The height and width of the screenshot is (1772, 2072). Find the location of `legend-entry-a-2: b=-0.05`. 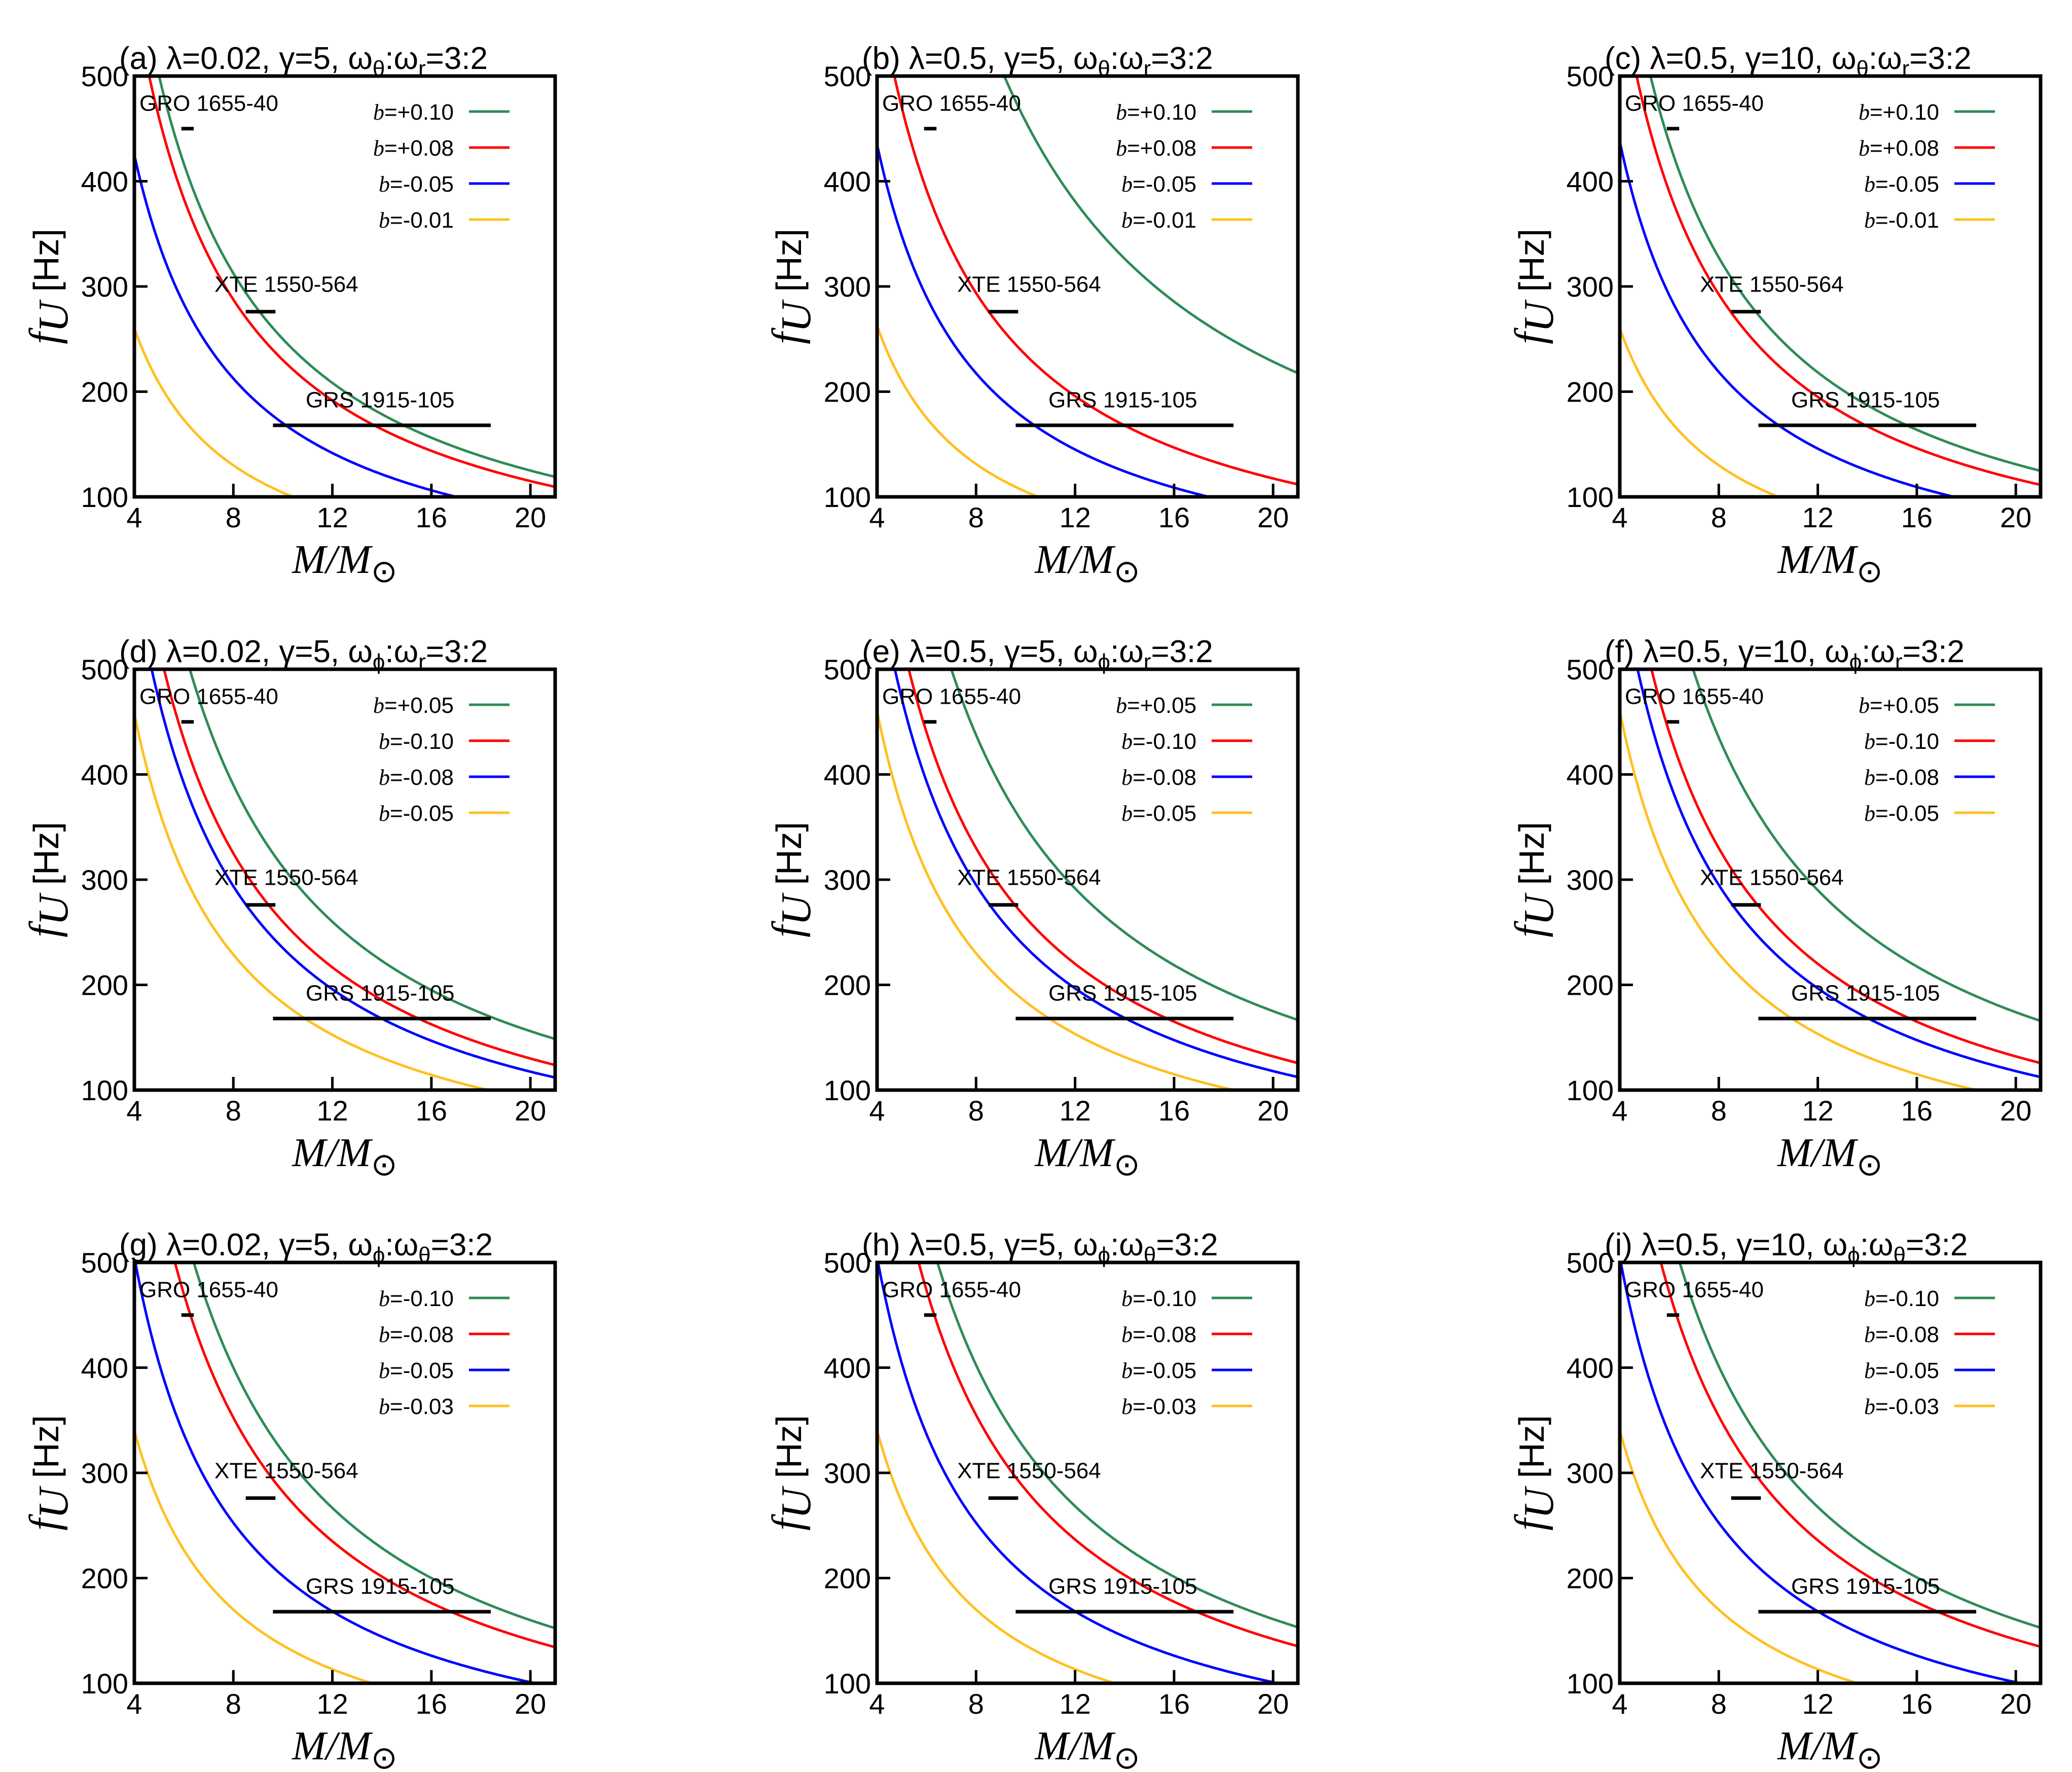

legend-entry-a-2: b=-0.05 is located at coordinates (416, 184).